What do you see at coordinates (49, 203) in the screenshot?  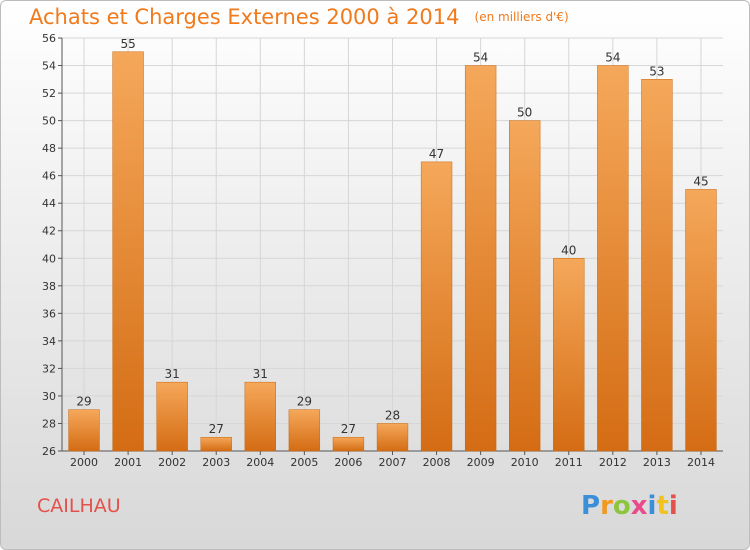 I see `y-tick-label: 44` at bounding box center [49, 203].